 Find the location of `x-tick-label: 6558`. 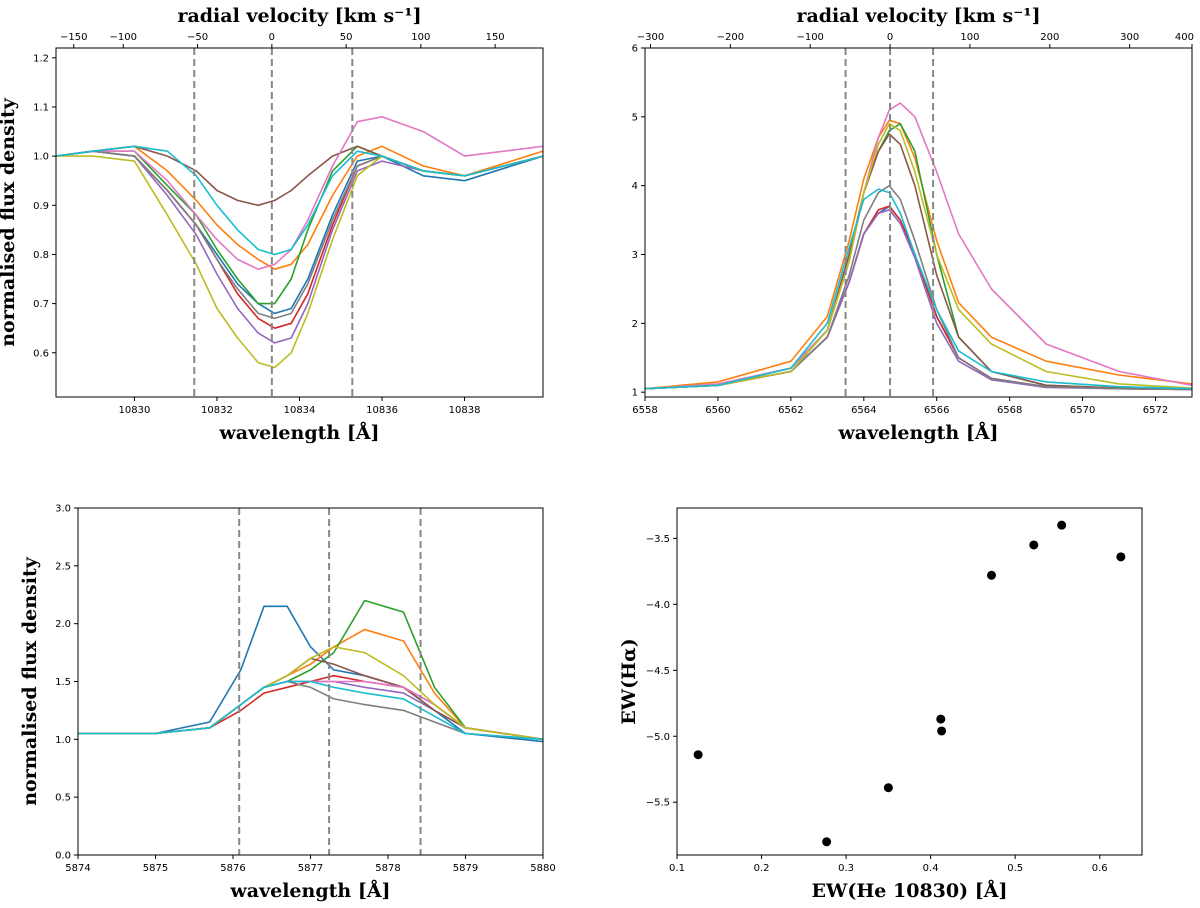

x-tick-label: 6558 is located at coordinates (644, 410).